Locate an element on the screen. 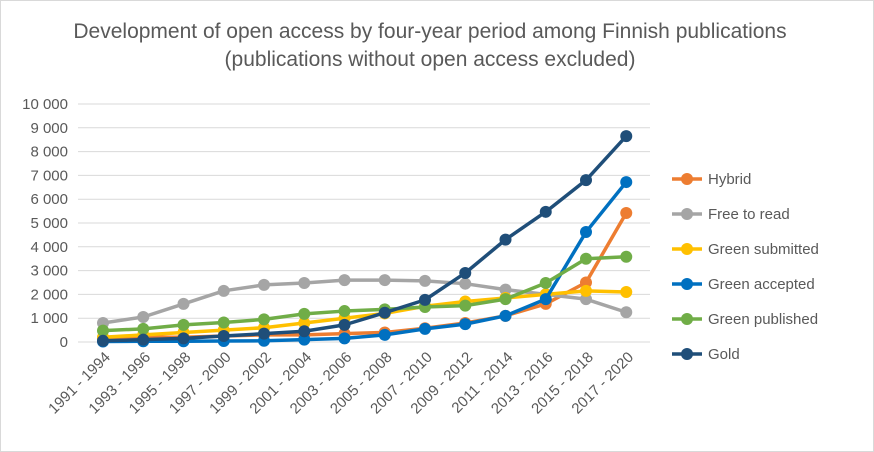  series-line-green-submitted is located at coordinates (364, 314).